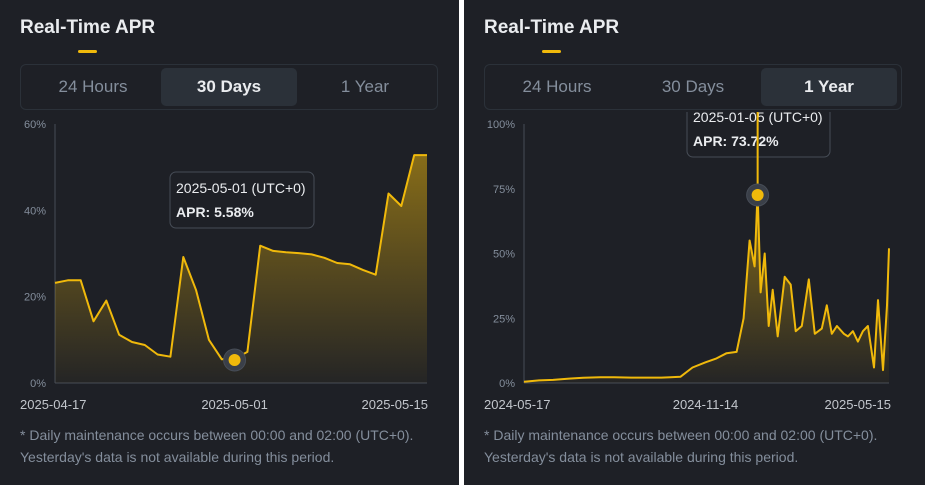 Image resolution: width=925 pixels, height=485 pixels. I want to click on y-tick-label: 60%, so click(35, 125).